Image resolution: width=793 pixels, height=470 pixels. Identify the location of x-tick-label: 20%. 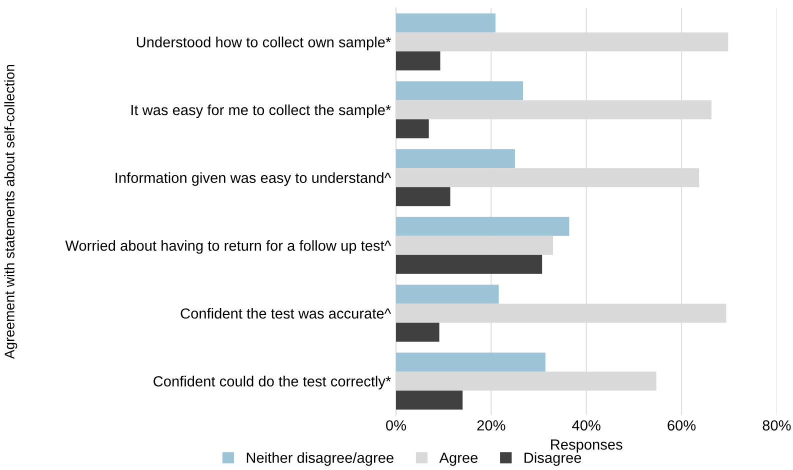
(491, 425).